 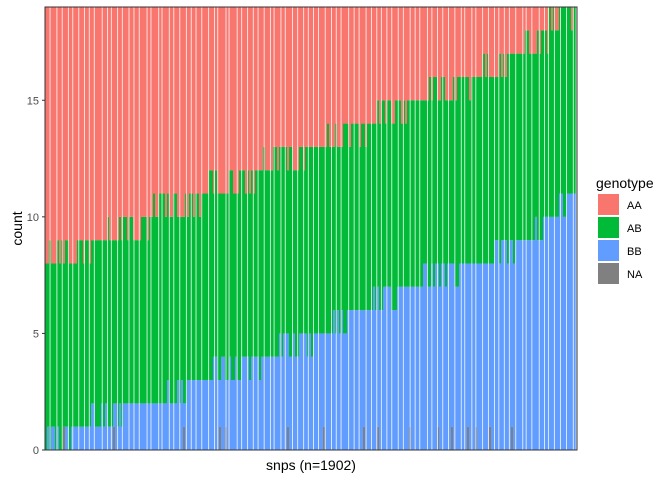 What do you see at coordinates (608, 250) in the screenshot?
I see `legend-swatch-bb` at bounding box center [608, 250].